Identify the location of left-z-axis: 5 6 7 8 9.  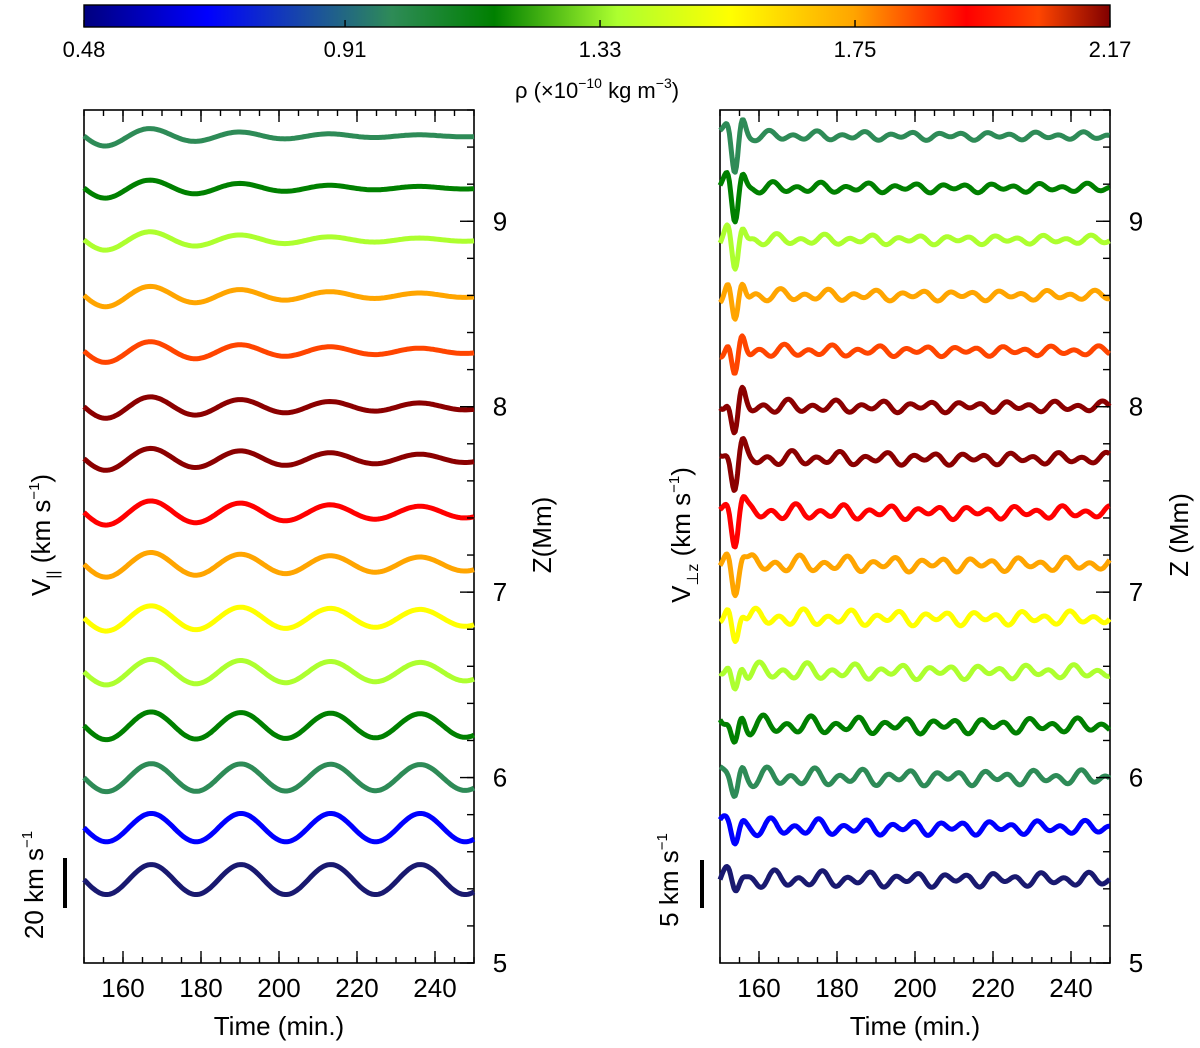
(483, 543).